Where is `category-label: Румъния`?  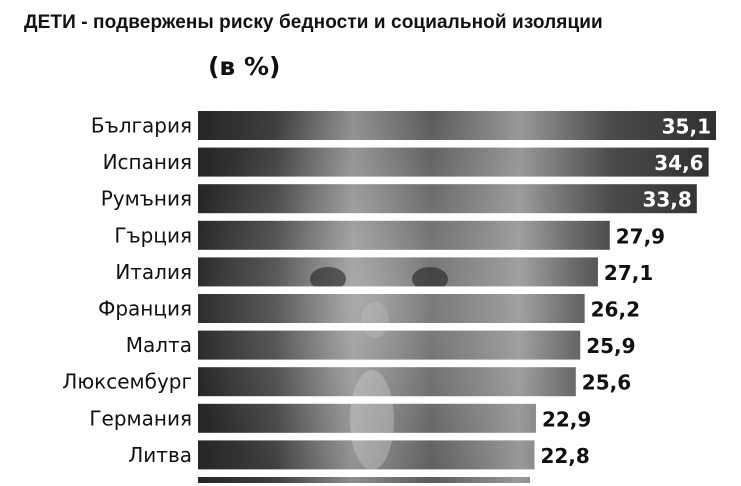
category-label: Румъния is located at coordinates (146, 199).